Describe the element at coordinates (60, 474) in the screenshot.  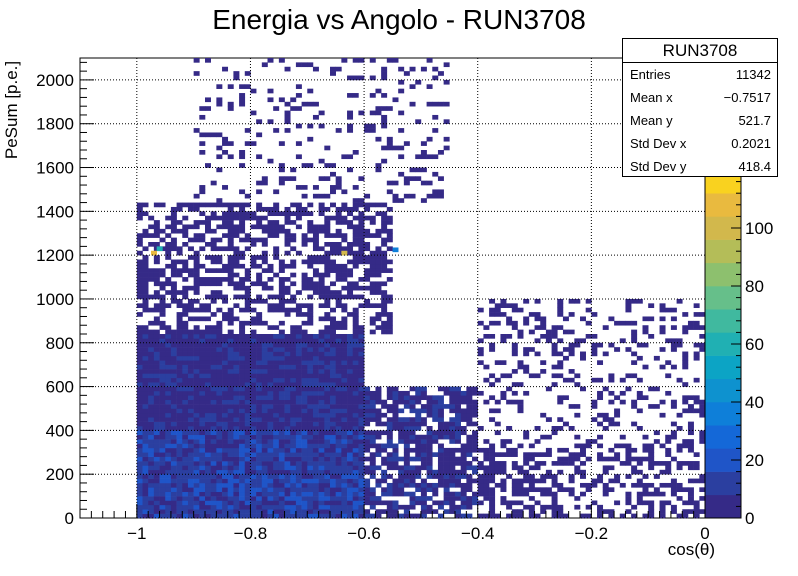
I see `y-tick-label: 200` at that location.